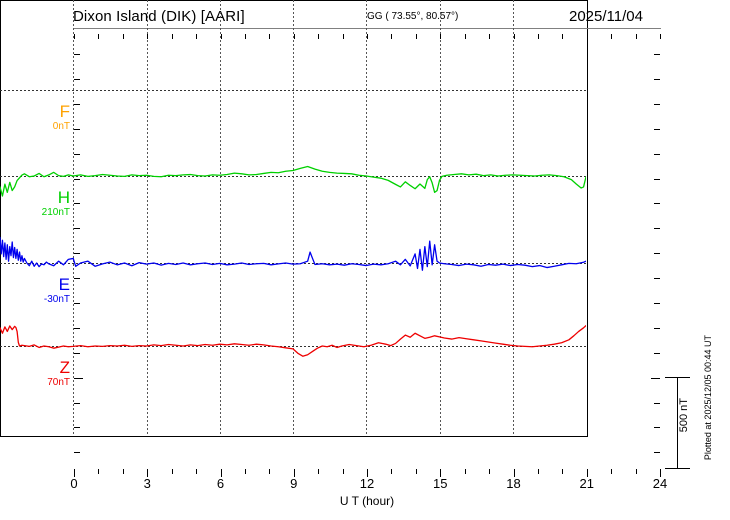 This screenshot has width=730, height=520. What do you see at coordinates (660, 483) in the screenshot?
I see `x-tick-label: 24` at bounding box center [660, 483].